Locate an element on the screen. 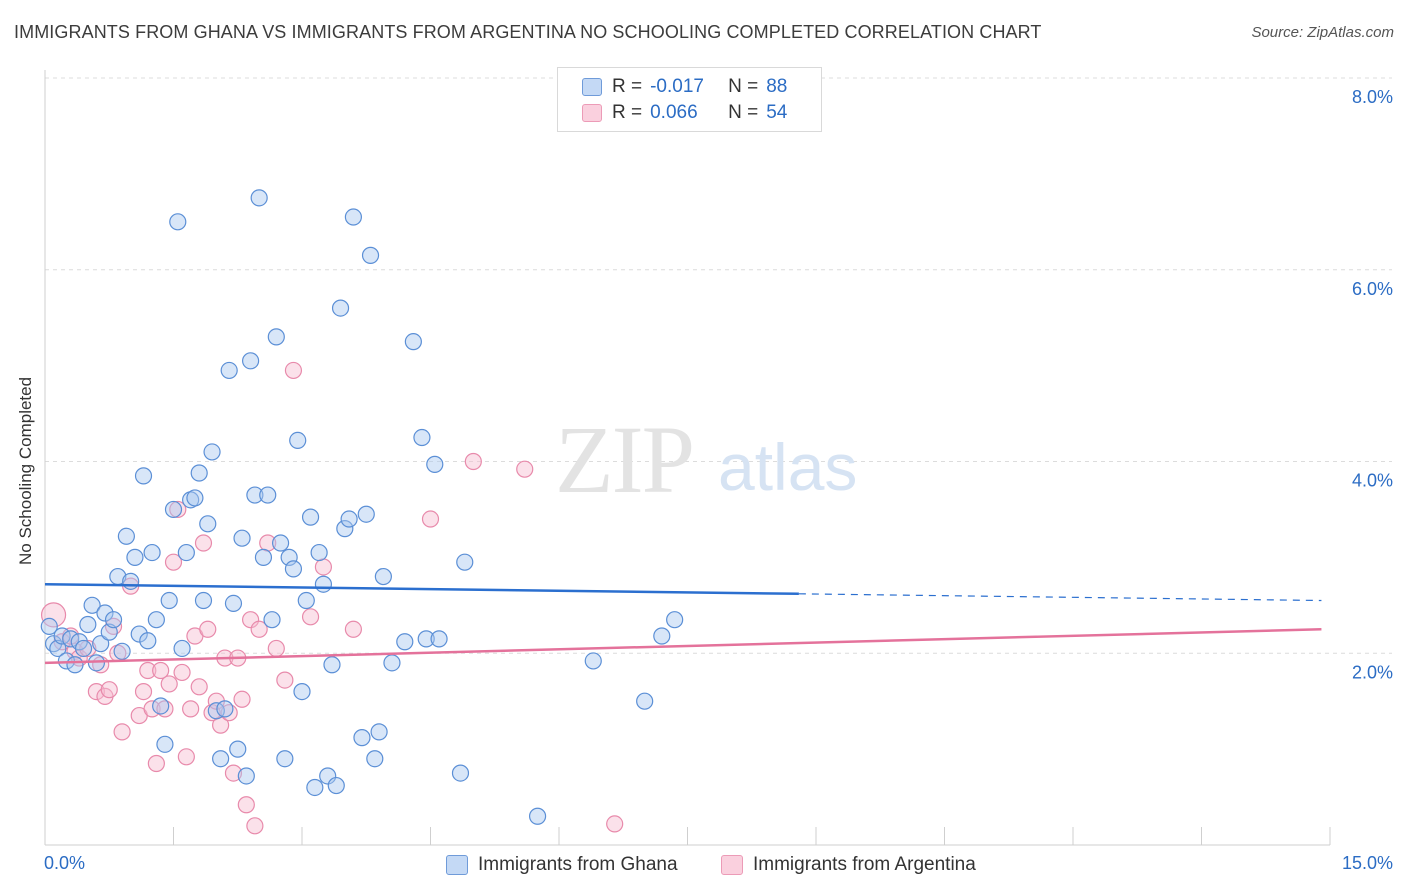  source-credit: Source: ZipAtlas.com is located at coordinates (1322, 32).